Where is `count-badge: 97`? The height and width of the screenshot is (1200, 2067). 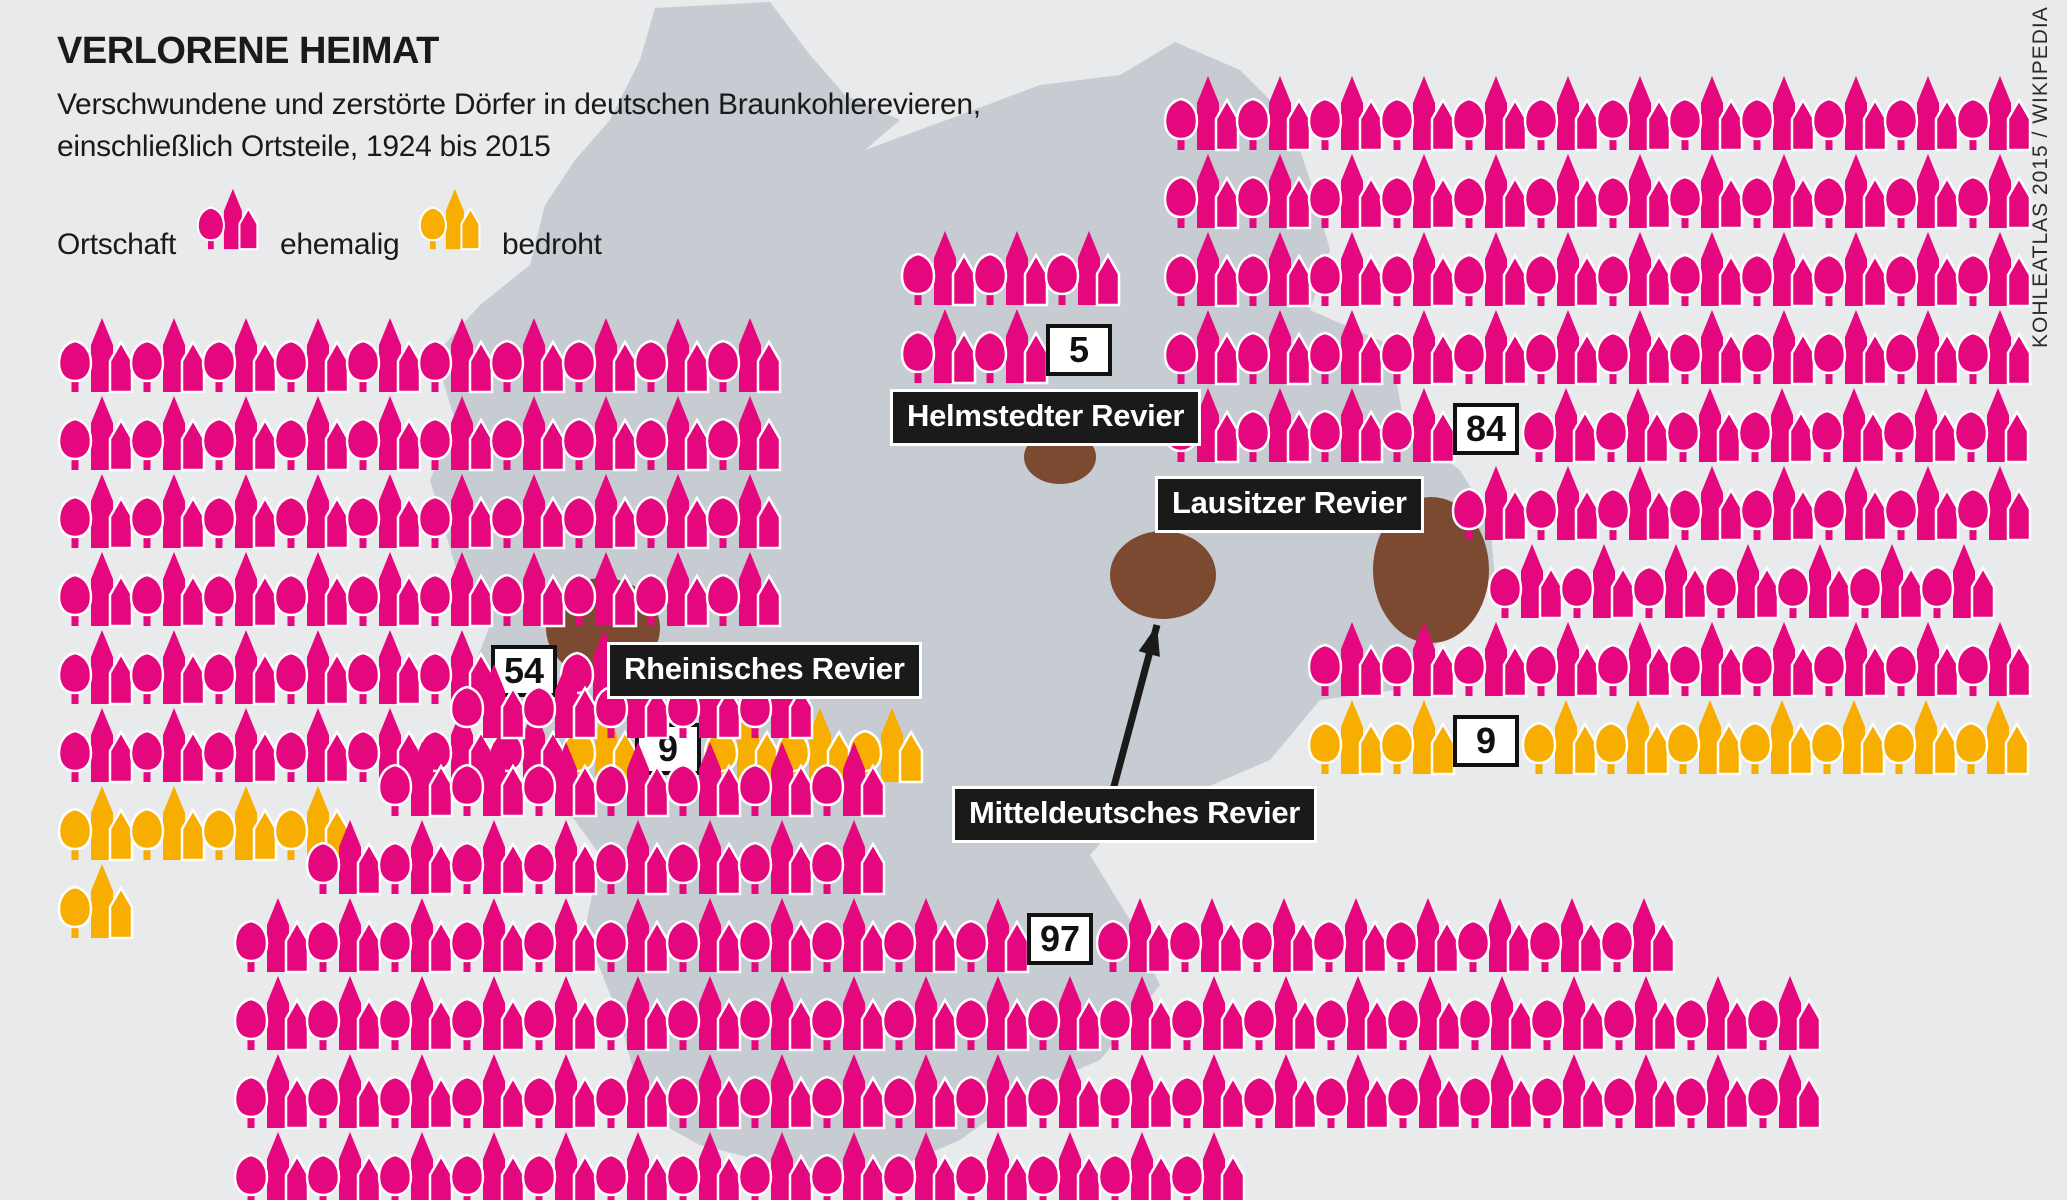
count-badge: 97 is located at coordinates (1060, 939).